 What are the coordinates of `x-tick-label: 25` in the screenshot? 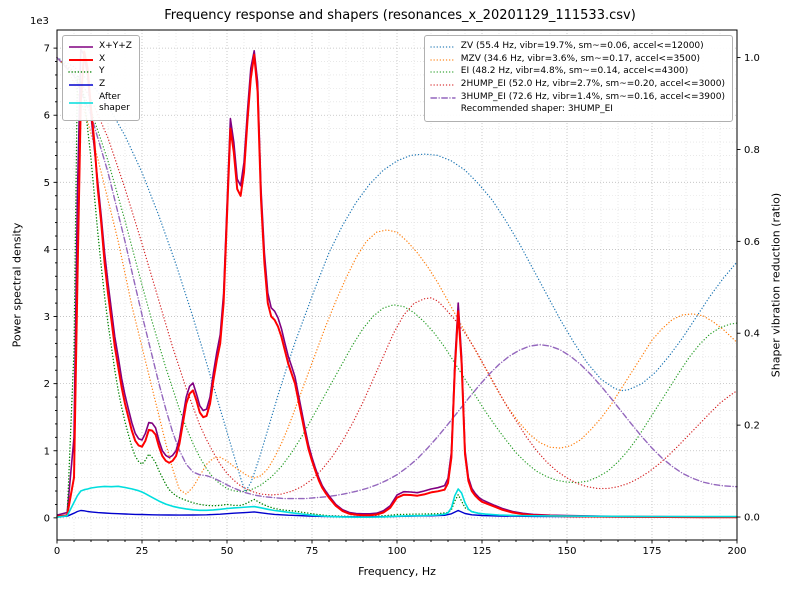 It's located at (142, 551).